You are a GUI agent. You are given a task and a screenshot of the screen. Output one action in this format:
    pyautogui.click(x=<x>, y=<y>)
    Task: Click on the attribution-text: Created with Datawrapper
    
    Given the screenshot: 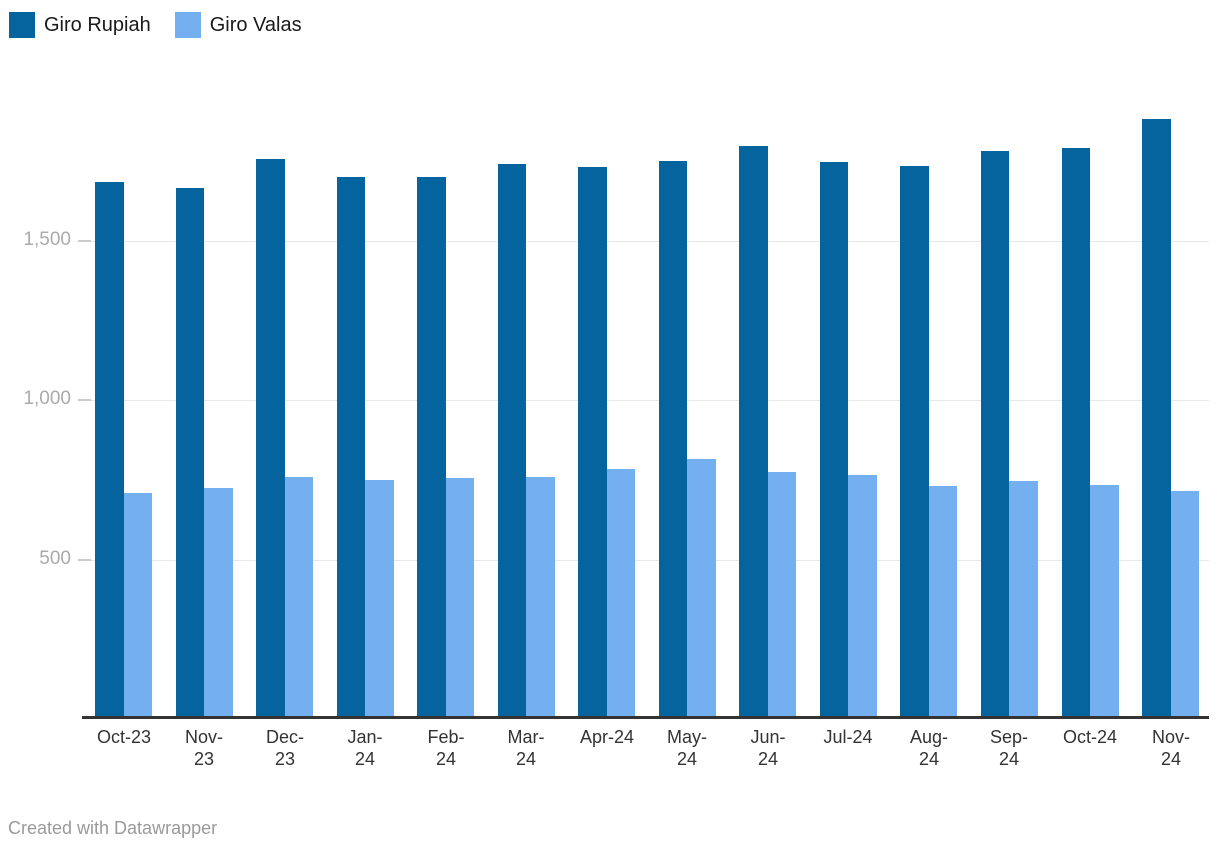 What is the action you would take?
    pyautogui.click(x=113, y=828)
    